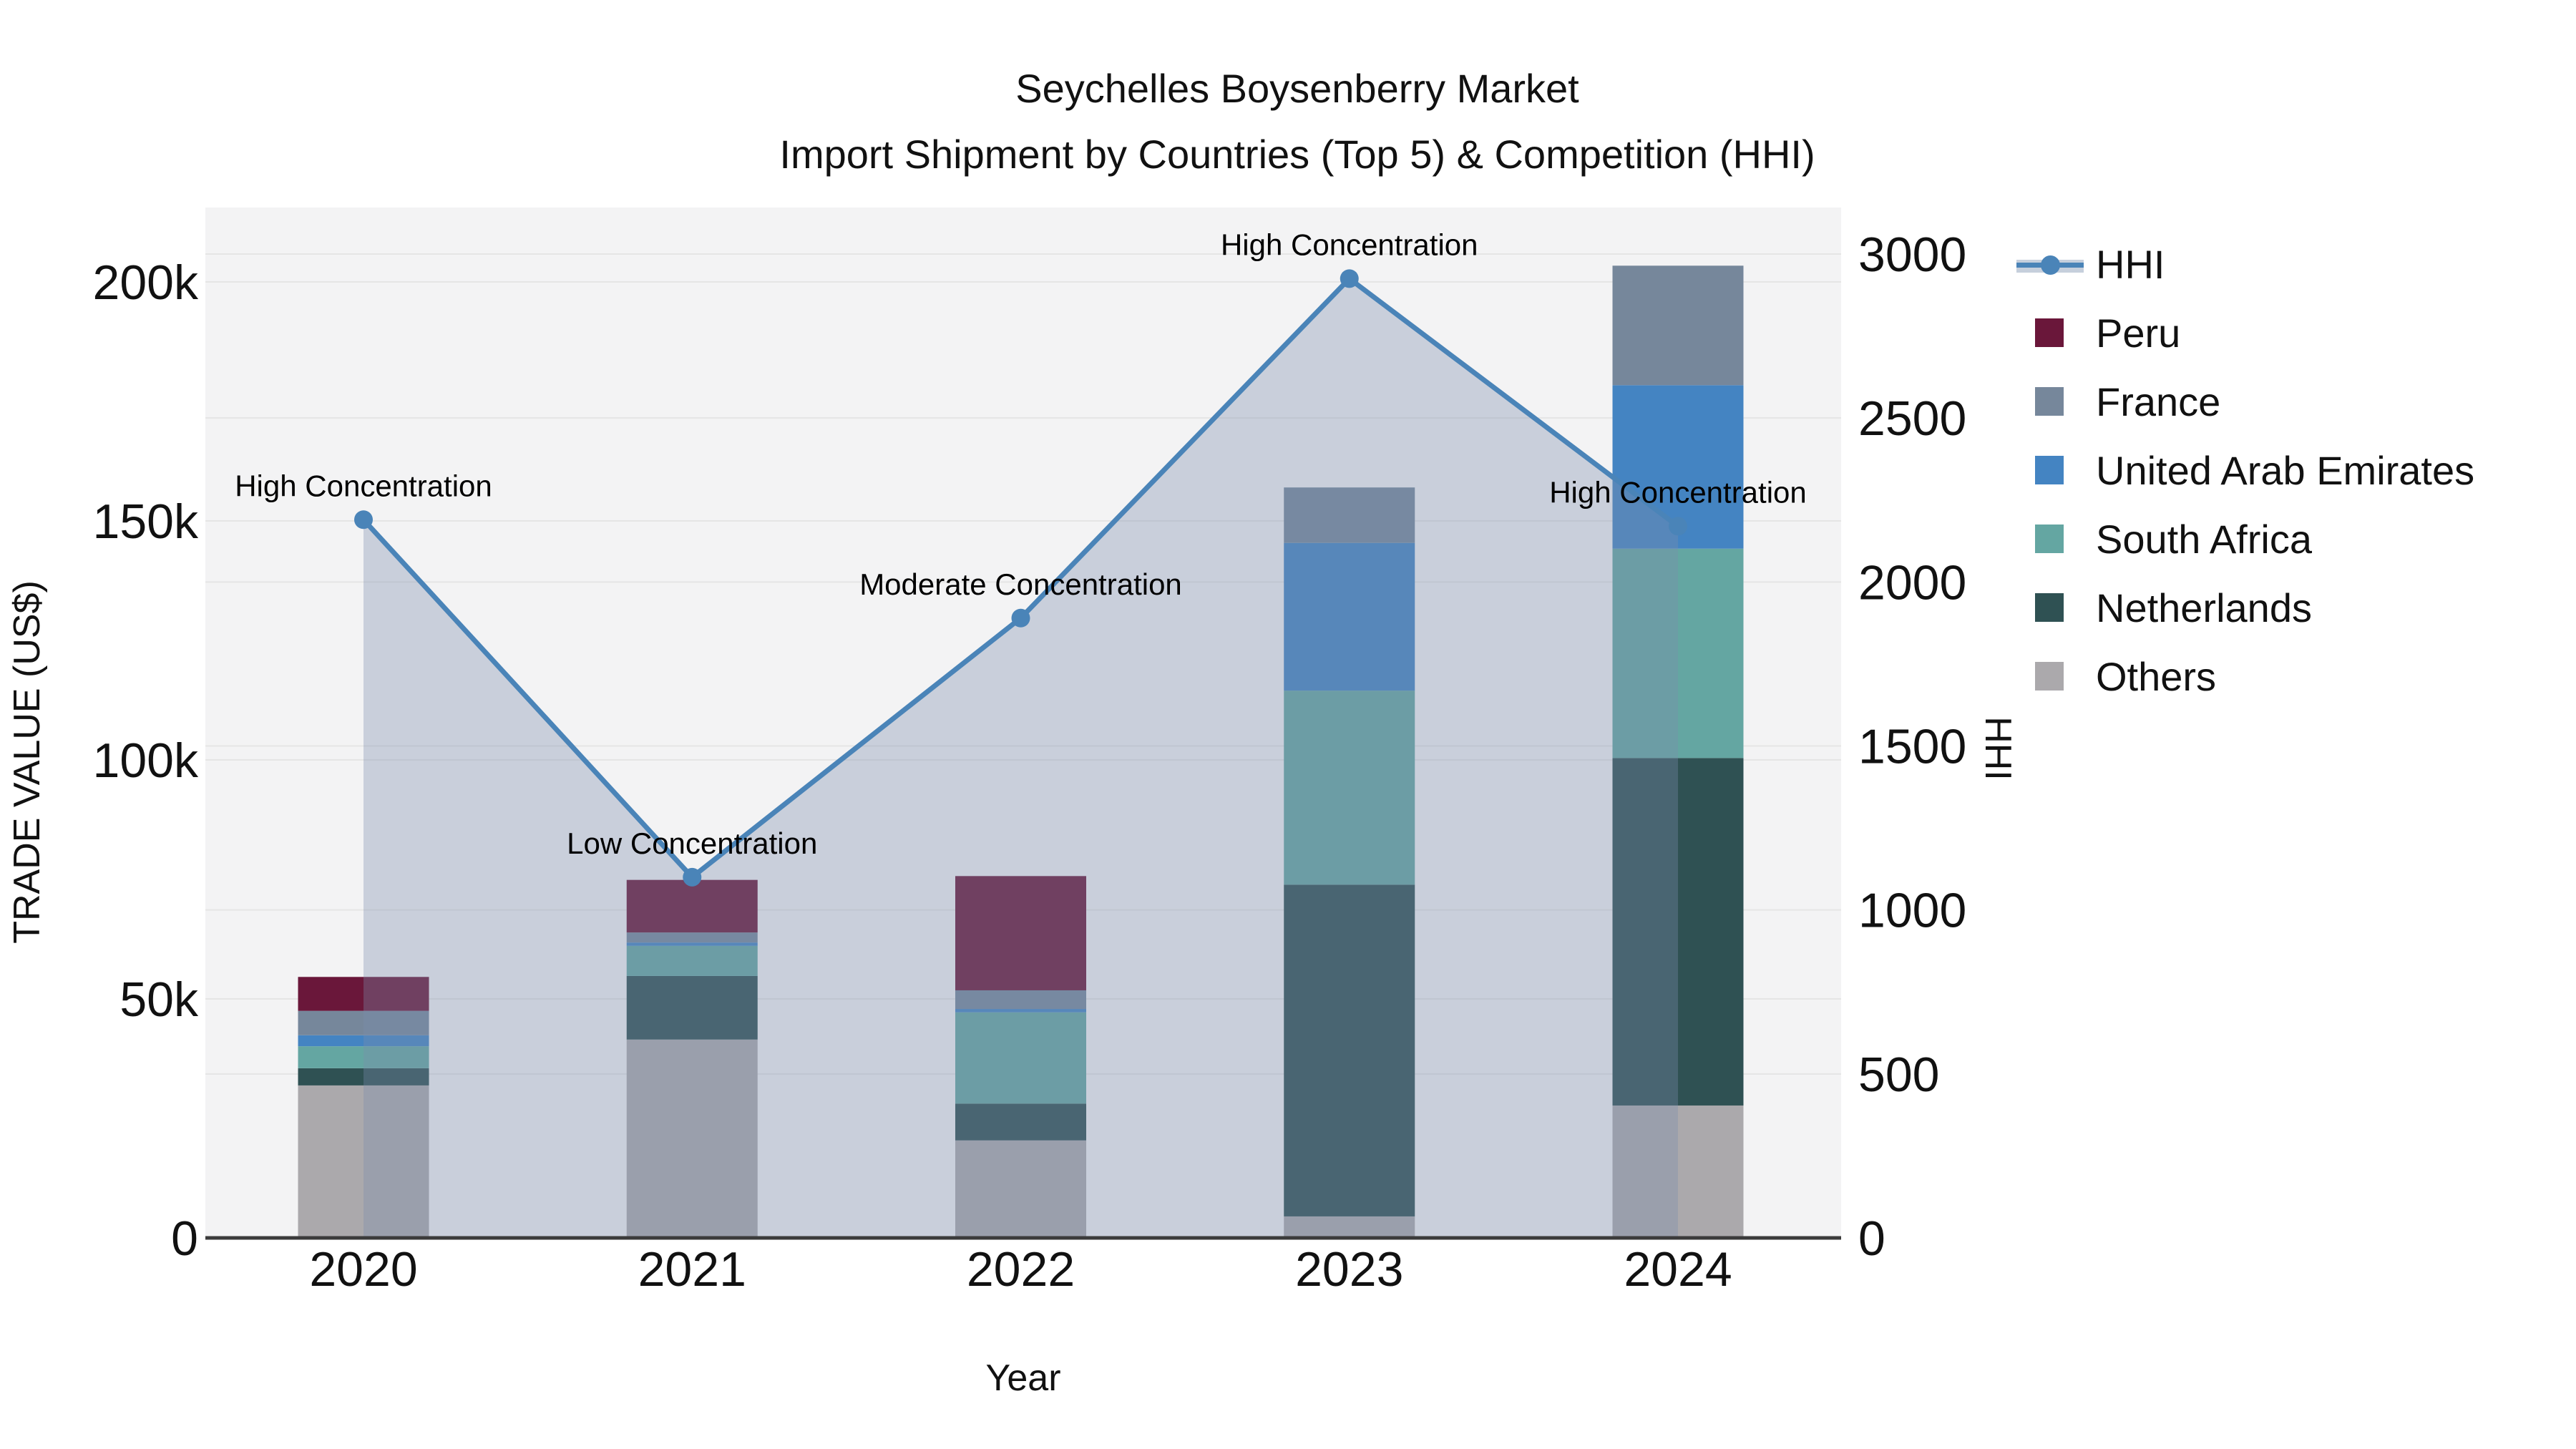 The height and width of the screenshot is (1449, 2576). What do you see at coordinates (2156, 676) in the screenshot?
I see `legend-label-others: Others` at bounding box center [2156, 676].